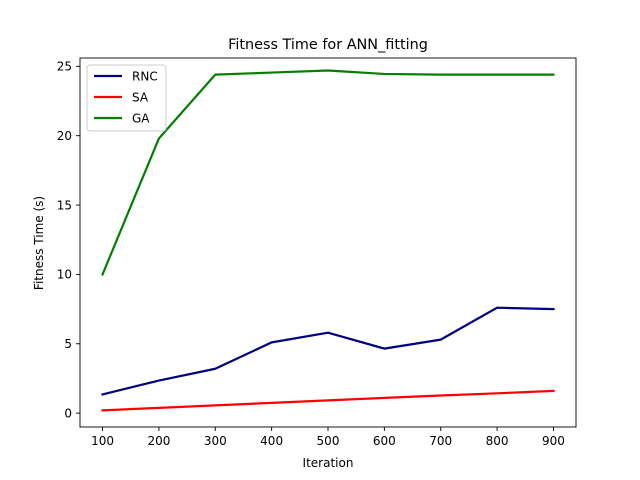 The height and width of the screenshot is (480, 640). What do you see at coordinates (64, 136) in the screenshot?
I see `y-tick-label: 20` at bounding box center [64, 136].